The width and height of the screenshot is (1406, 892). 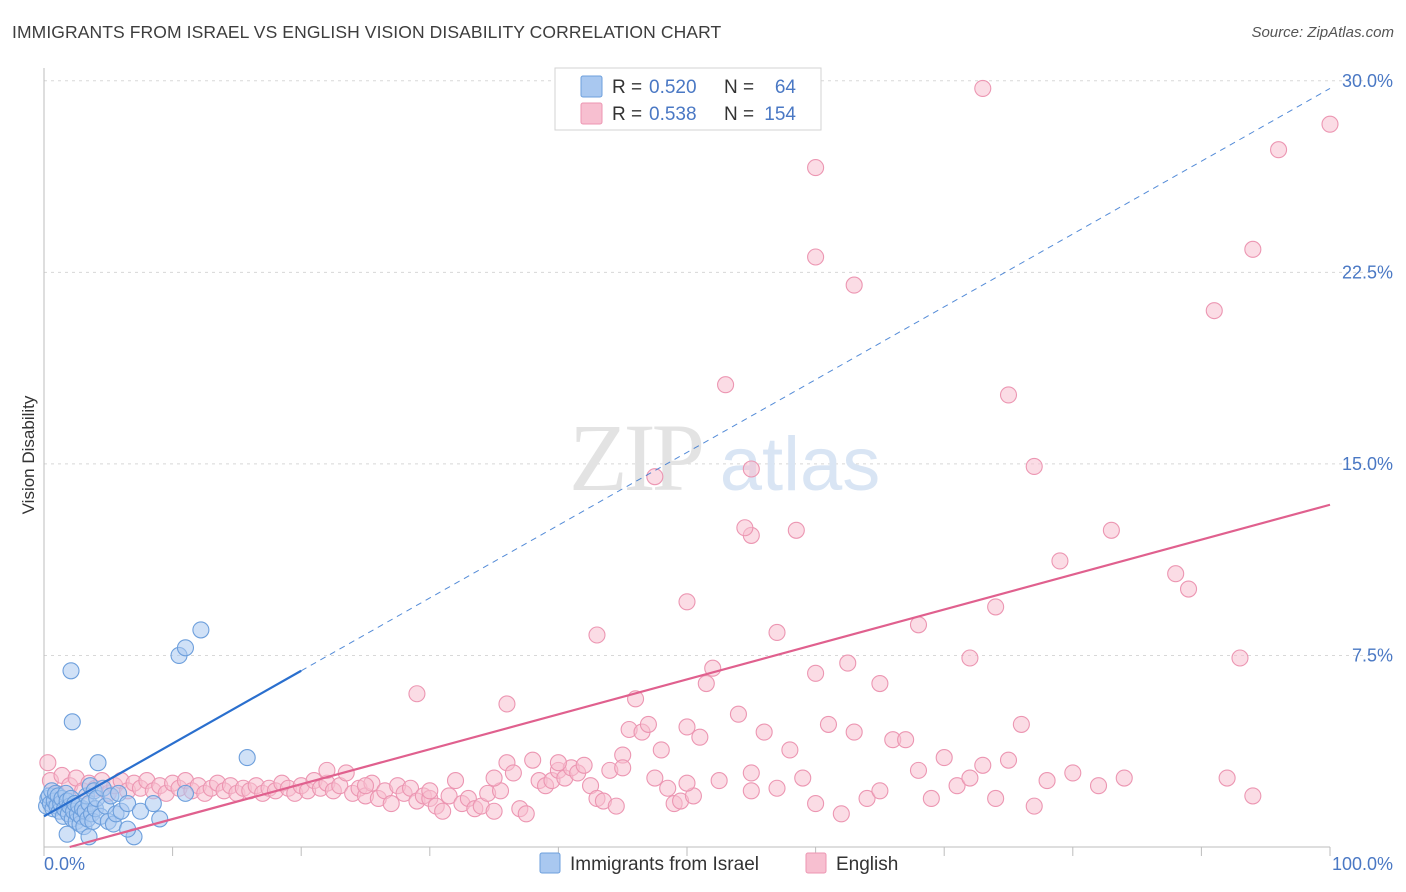 What do you see at coordinates (1367, 81) in the screenshot?
I see `y-tick-label-3: 30.0%` at bounding box center [1367, 81].